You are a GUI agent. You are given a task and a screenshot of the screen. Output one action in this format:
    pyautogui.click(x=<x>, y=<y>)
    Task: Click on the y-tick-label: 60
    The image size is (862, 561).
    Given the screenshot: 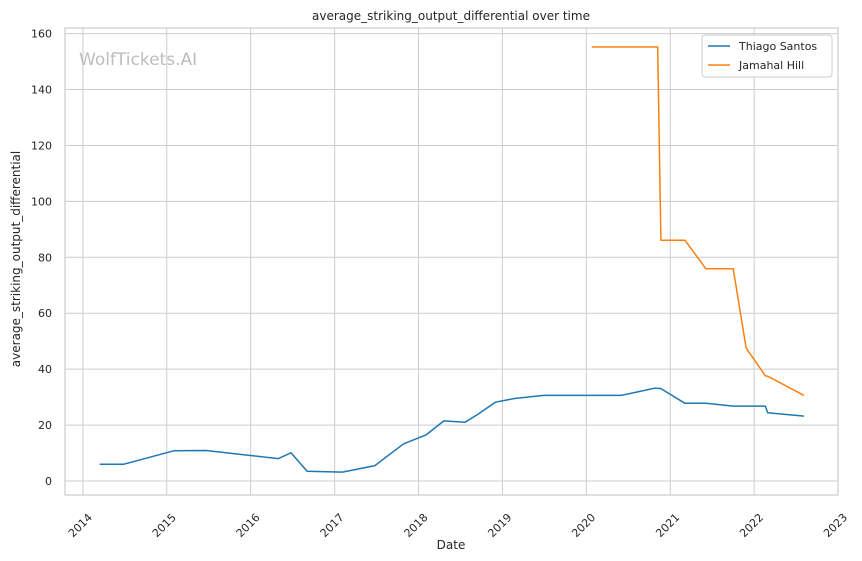 What is the action you would take?
    pyautogui.click(x=45, y=313)
    